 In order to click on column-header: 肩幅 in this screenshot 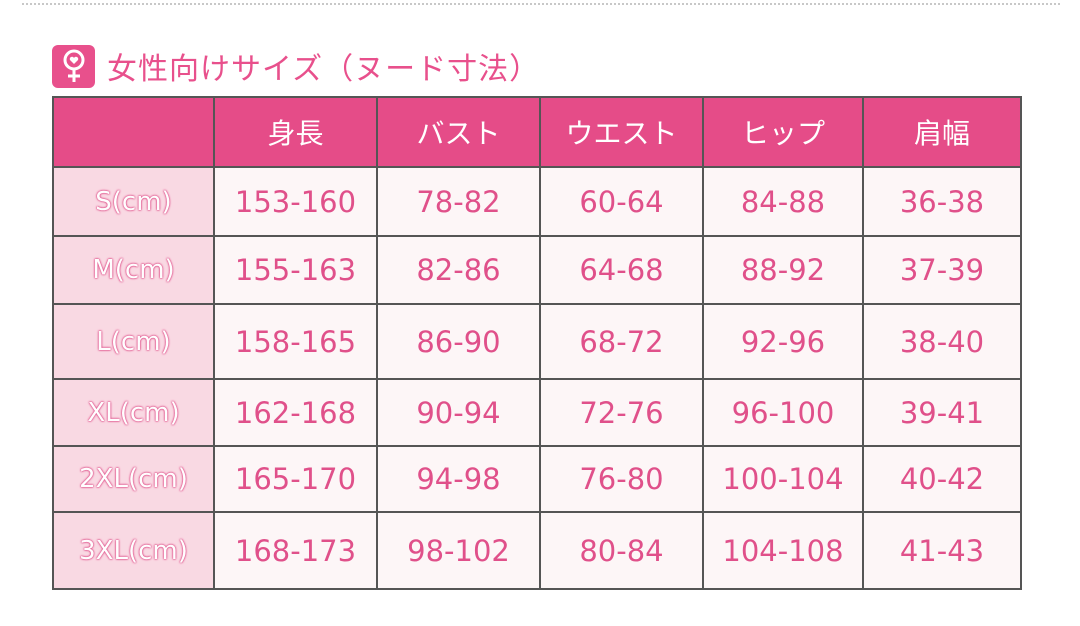, I will do `click(942, 132)`.